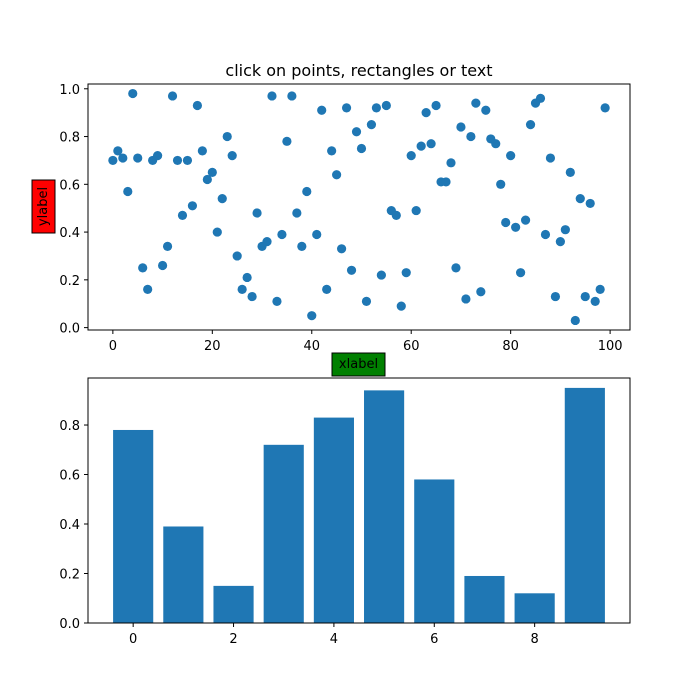 This screenshot has height=700, width=700. What do you see at coordinates (358, 70) in the screenshot?
I see `scatter-title: click on points, rectangles or text` at bounding box center [358, 70].